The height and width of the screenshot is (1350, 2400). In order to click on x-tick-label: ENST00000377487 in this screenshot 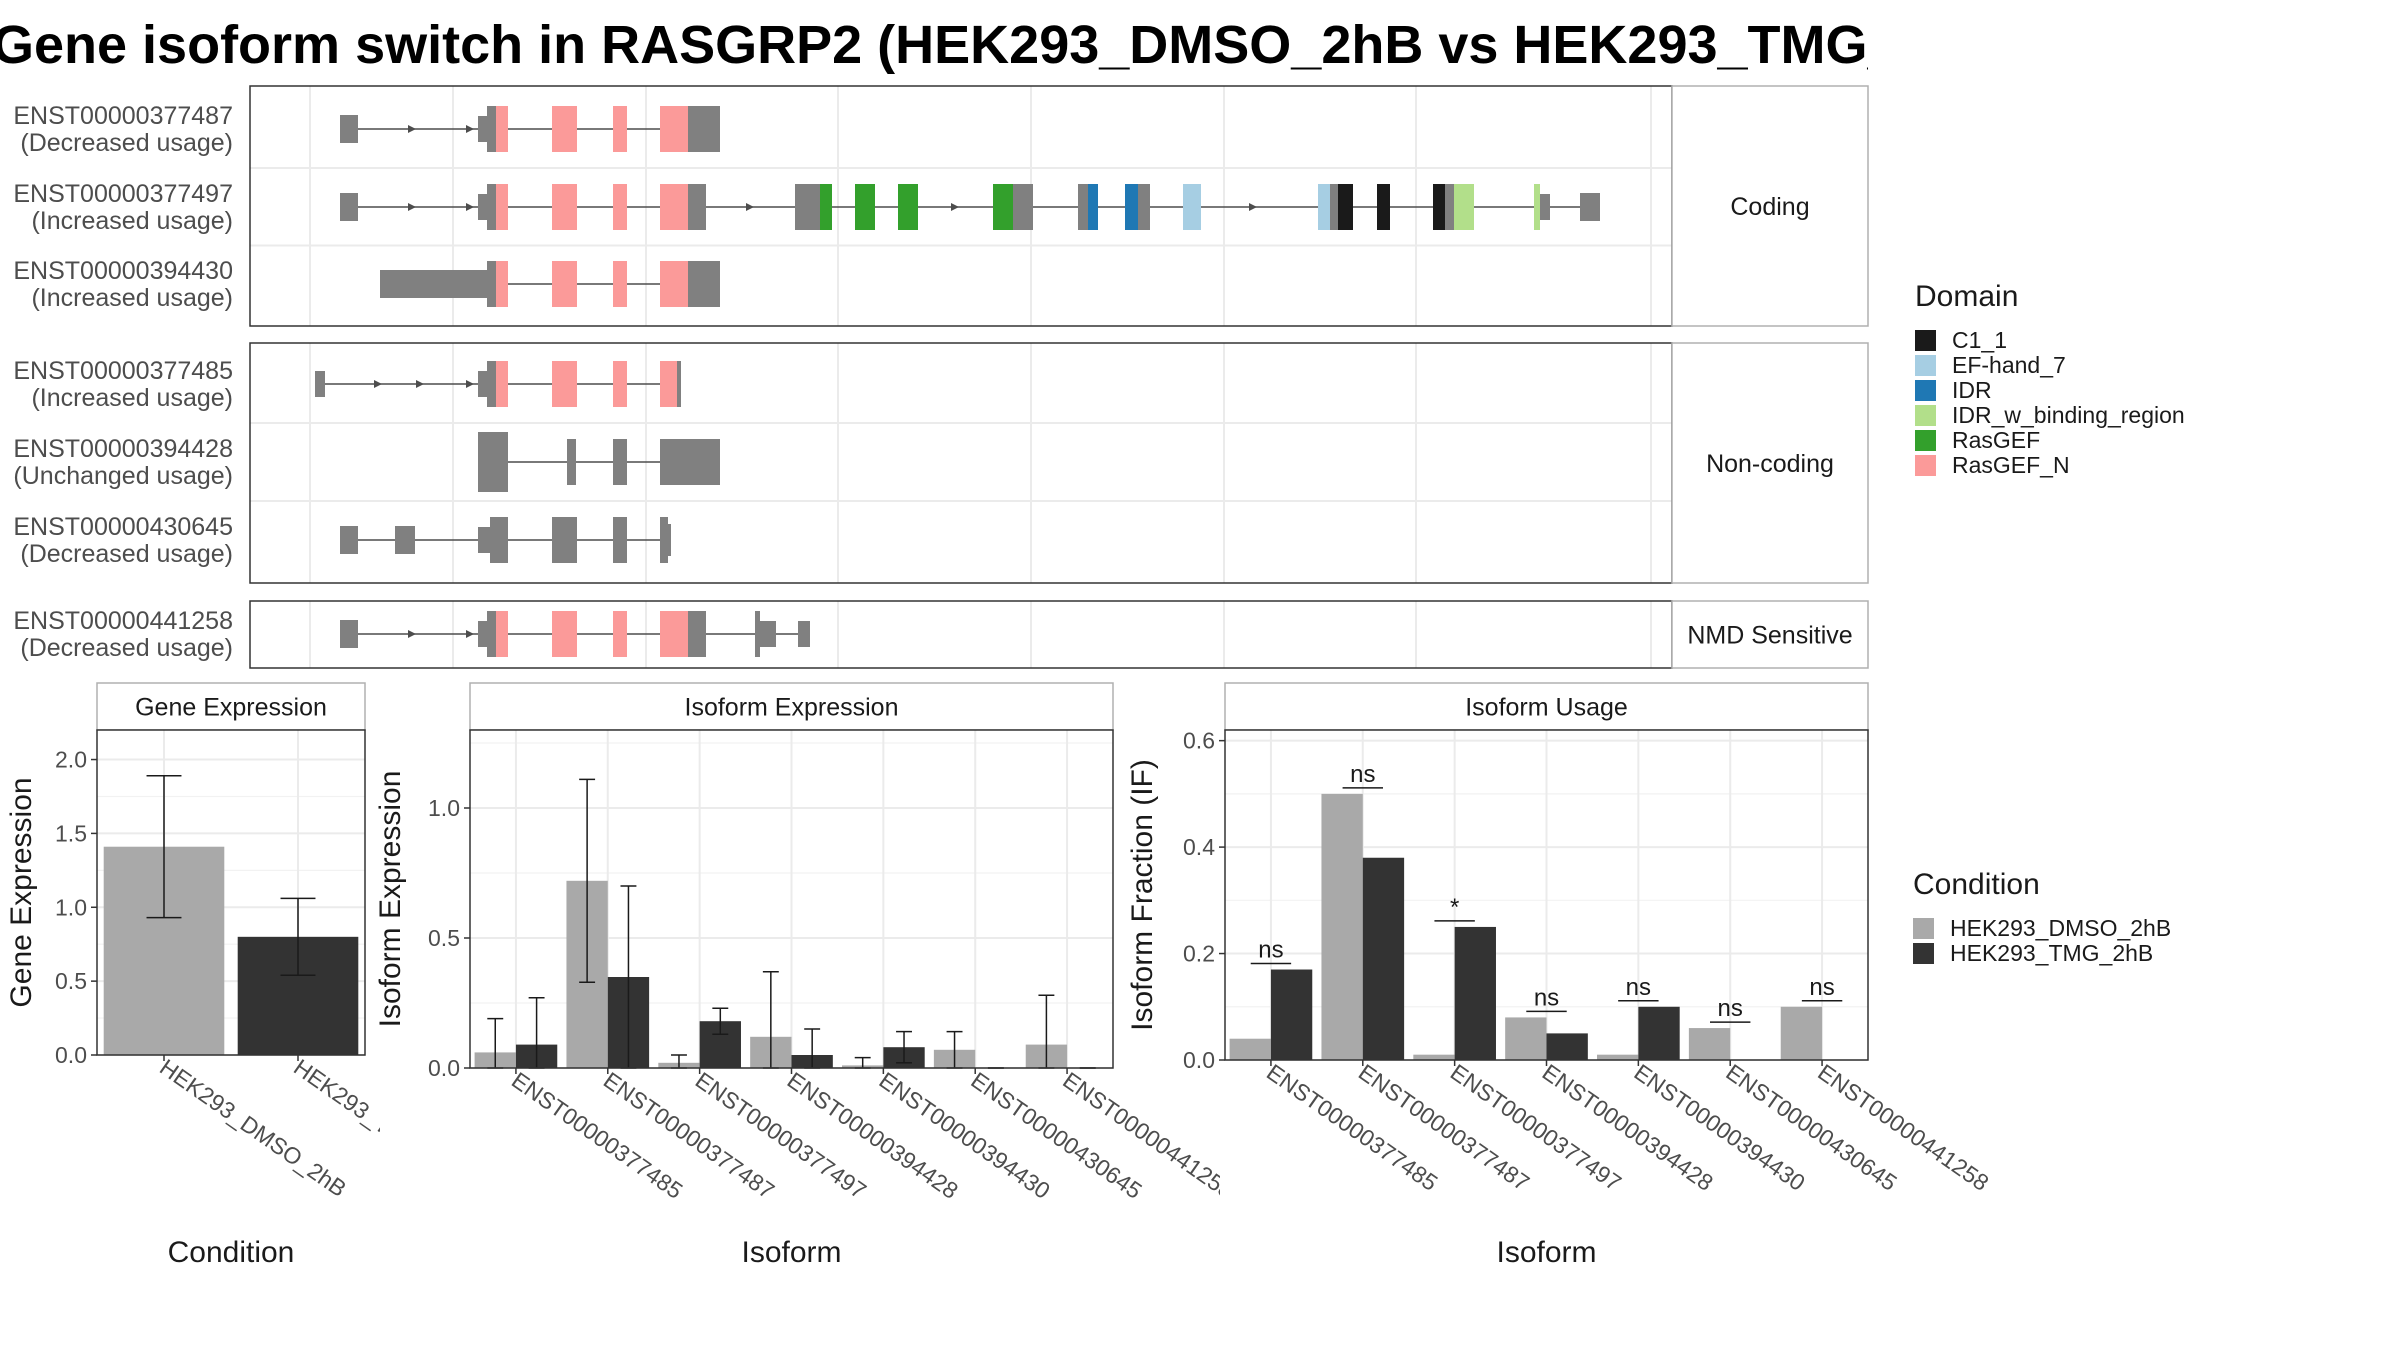, I will do `click(1444, 1127)`.